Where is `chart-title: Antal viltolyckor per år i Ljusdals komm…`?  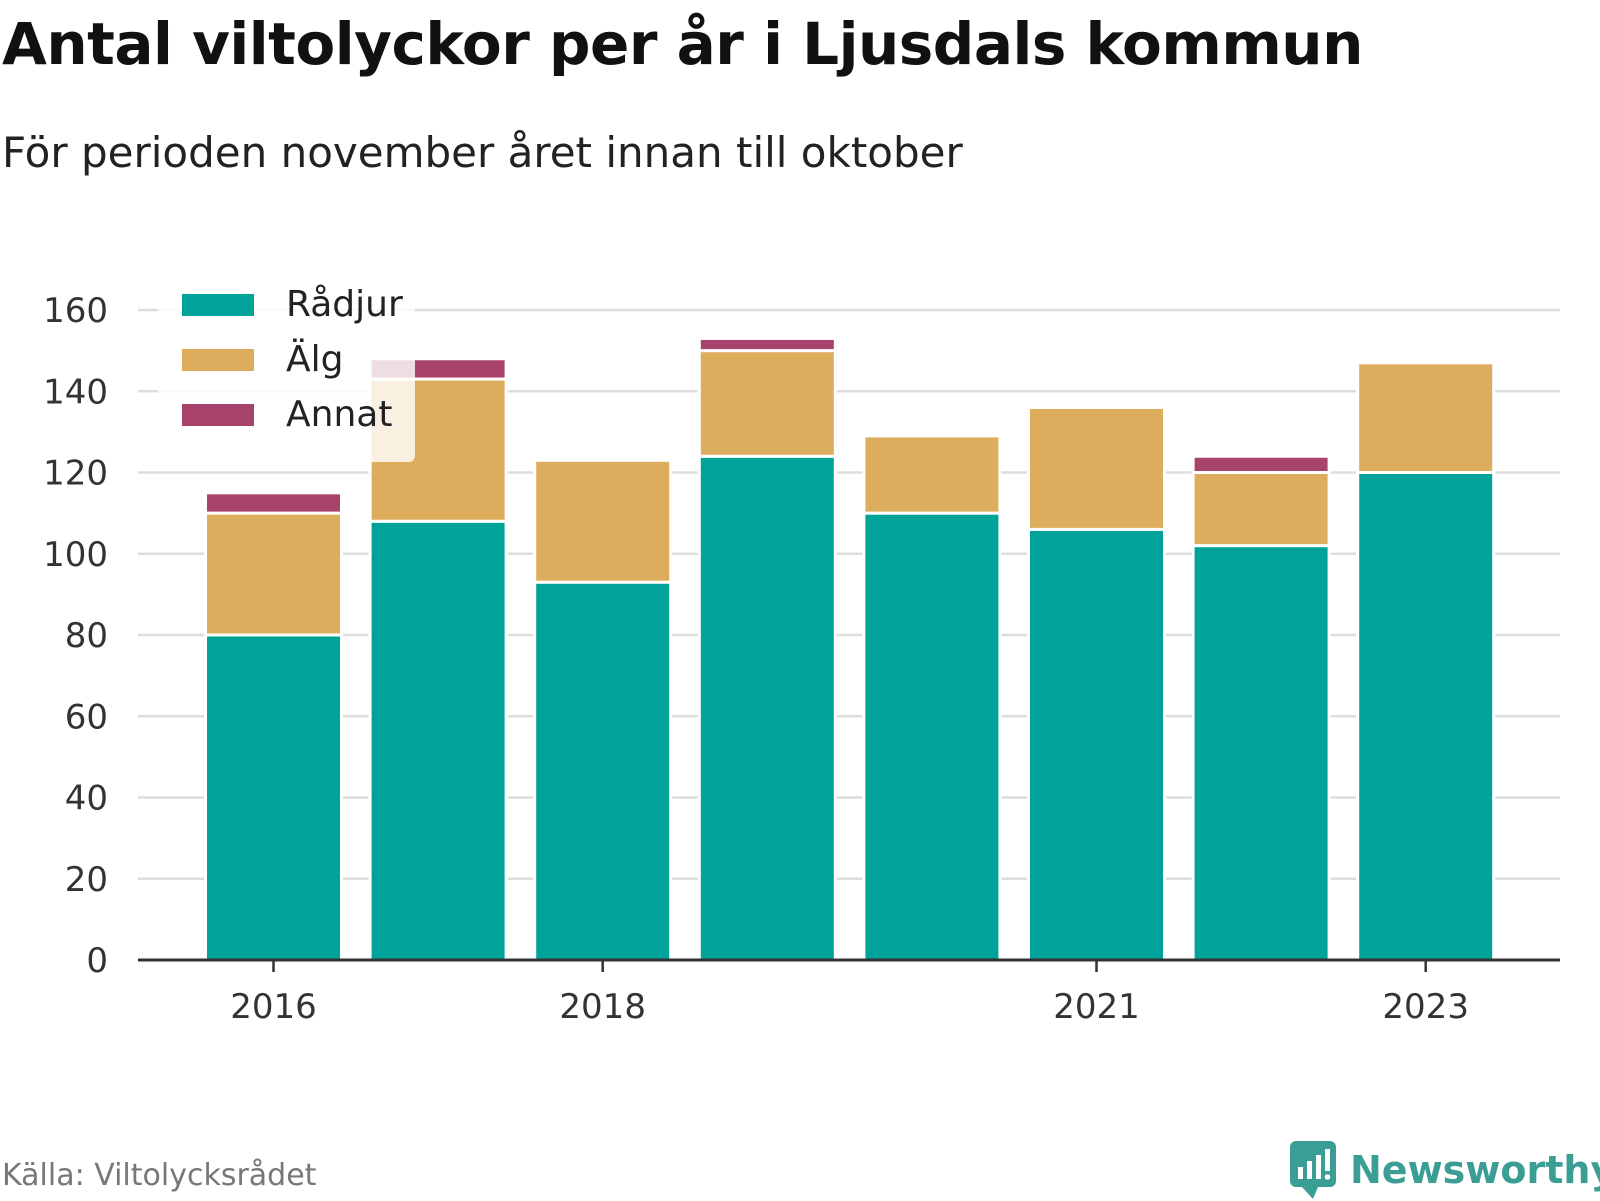 chart-title: Antal viltolyckor per år i Ljusdals komm… is located at coordinates (682, 44).